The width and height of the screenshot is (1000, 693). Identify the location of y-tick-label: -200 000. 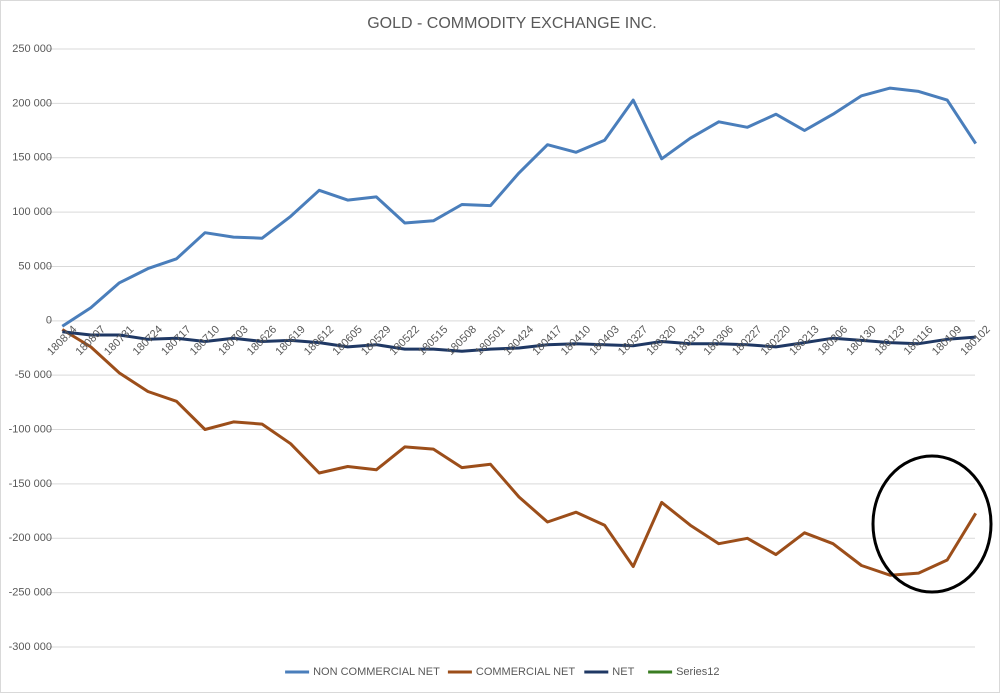
(30, 538).